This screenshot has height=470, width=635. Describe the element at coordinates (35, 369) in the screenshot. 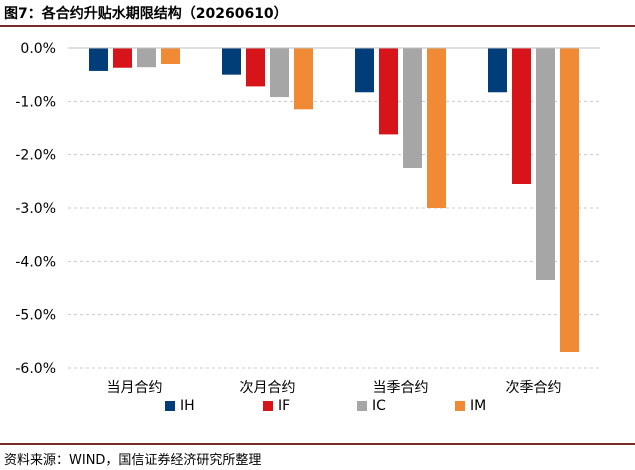

I see `y-tick-label: -6.0%` at that location.